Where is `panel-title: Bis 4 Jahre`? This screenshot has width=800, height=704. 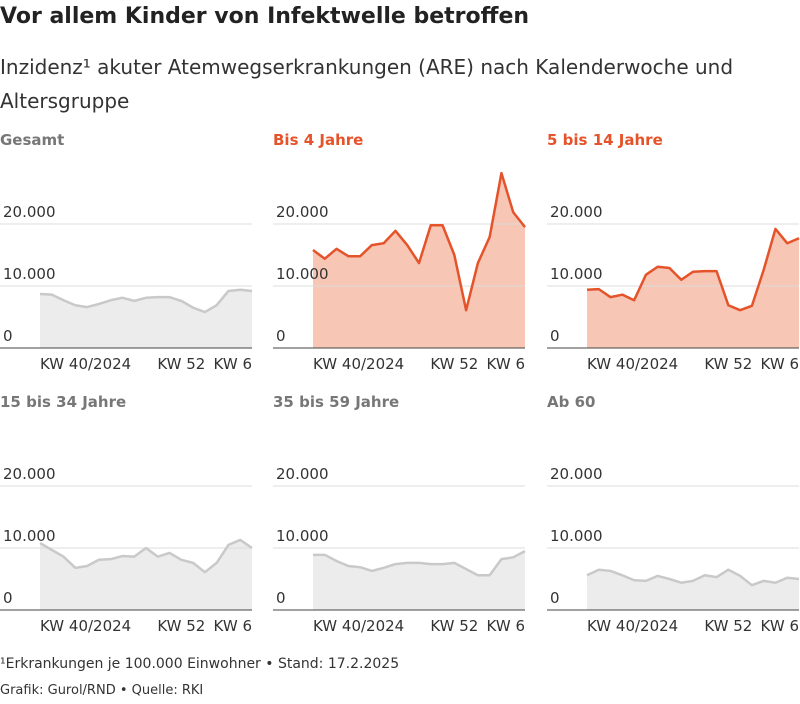
panel-title: Bis 4 Jahre is located at coordinates (318, 140).